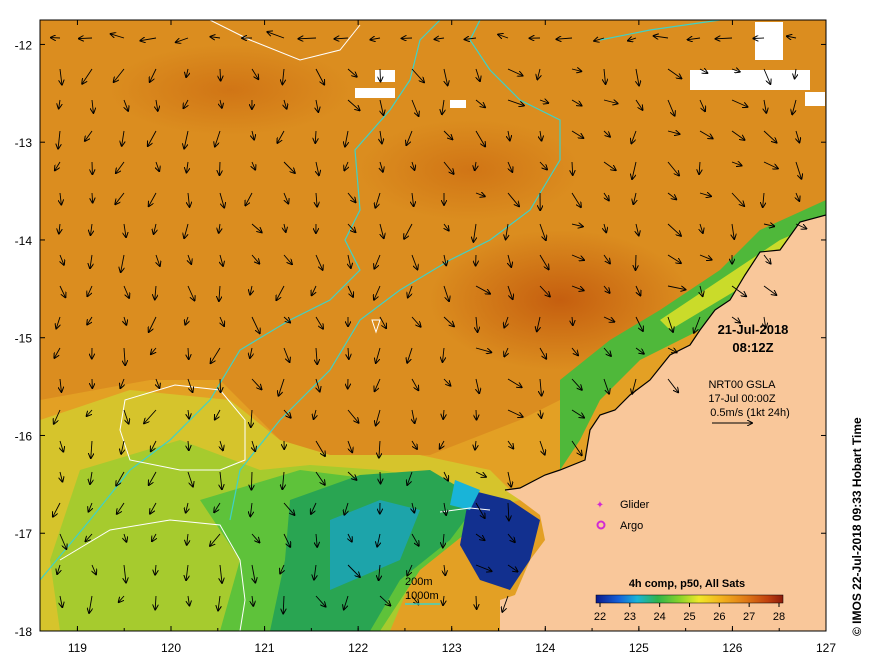  What do you see at coordinates (687, 584) in the screenshot?
I see `colorbar-title: 4h comp, p50, All Sats` at bounding box center [687, 584].